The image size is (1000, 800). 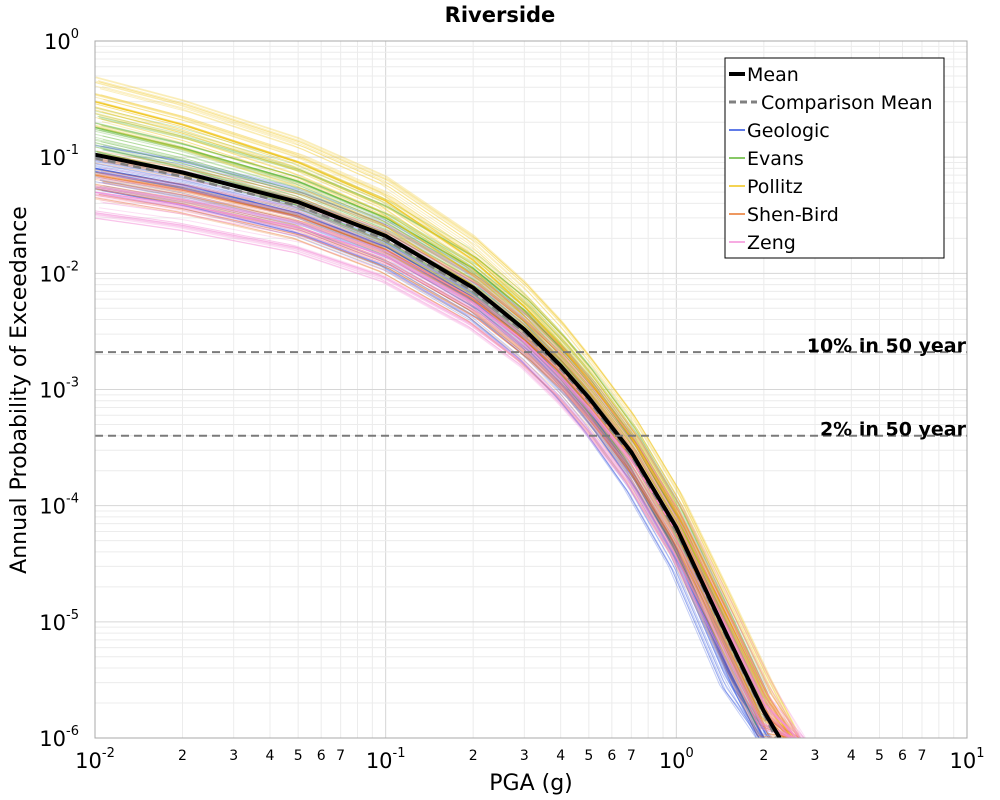 I want to click on x-tick-label: 10⁰, so click(x=676, y=759).